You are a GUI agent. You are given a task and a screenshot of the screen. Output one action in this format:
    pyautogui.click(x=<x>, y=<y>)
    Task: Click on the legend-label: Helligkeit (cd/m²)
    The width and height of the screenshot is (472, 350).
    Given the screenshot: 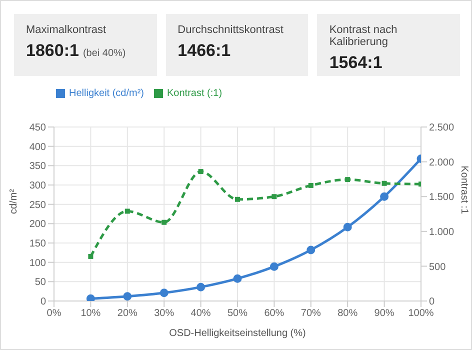 What is the action you would take?
    pyautogui.click(x=106, y=93)
    